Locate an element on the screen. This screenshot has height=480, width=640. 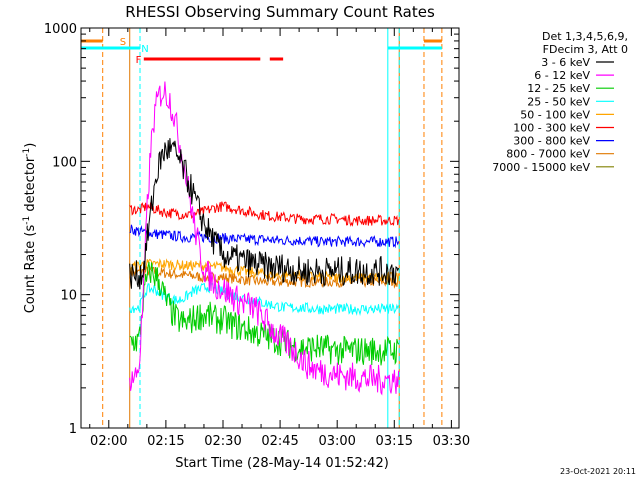
x-axis-label: Start Time (28-May-14 01:52:42) is located at coordinates (282, 463).